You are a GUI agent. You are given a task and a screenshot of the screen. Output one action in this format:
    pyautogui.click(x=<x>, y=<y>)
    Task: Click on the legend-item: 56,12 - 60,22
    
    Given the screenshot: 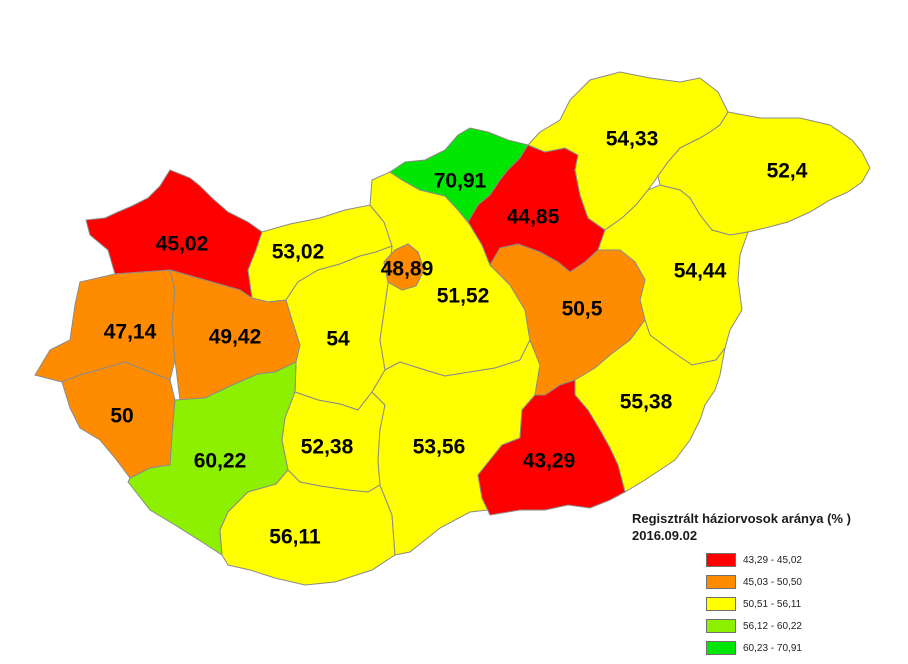 What is the action you would take?
    pyautogui.click(x=754, y=626)
    